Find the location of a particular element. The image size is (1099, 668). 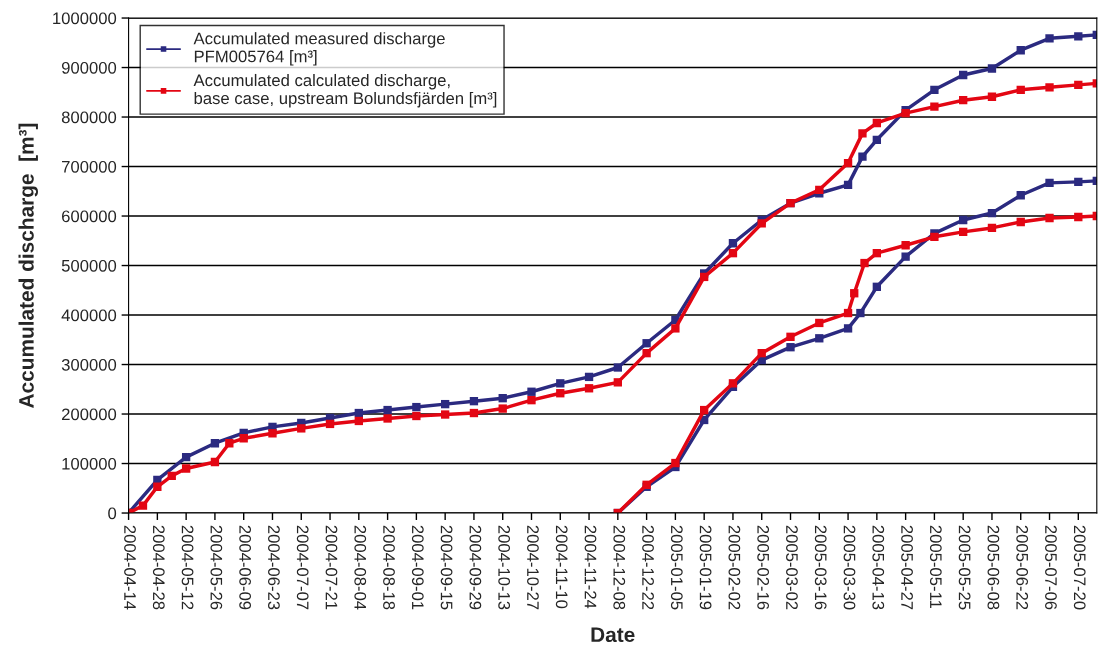

x-tick-label: 2005-02-02 is located at coordinates (734, 567).